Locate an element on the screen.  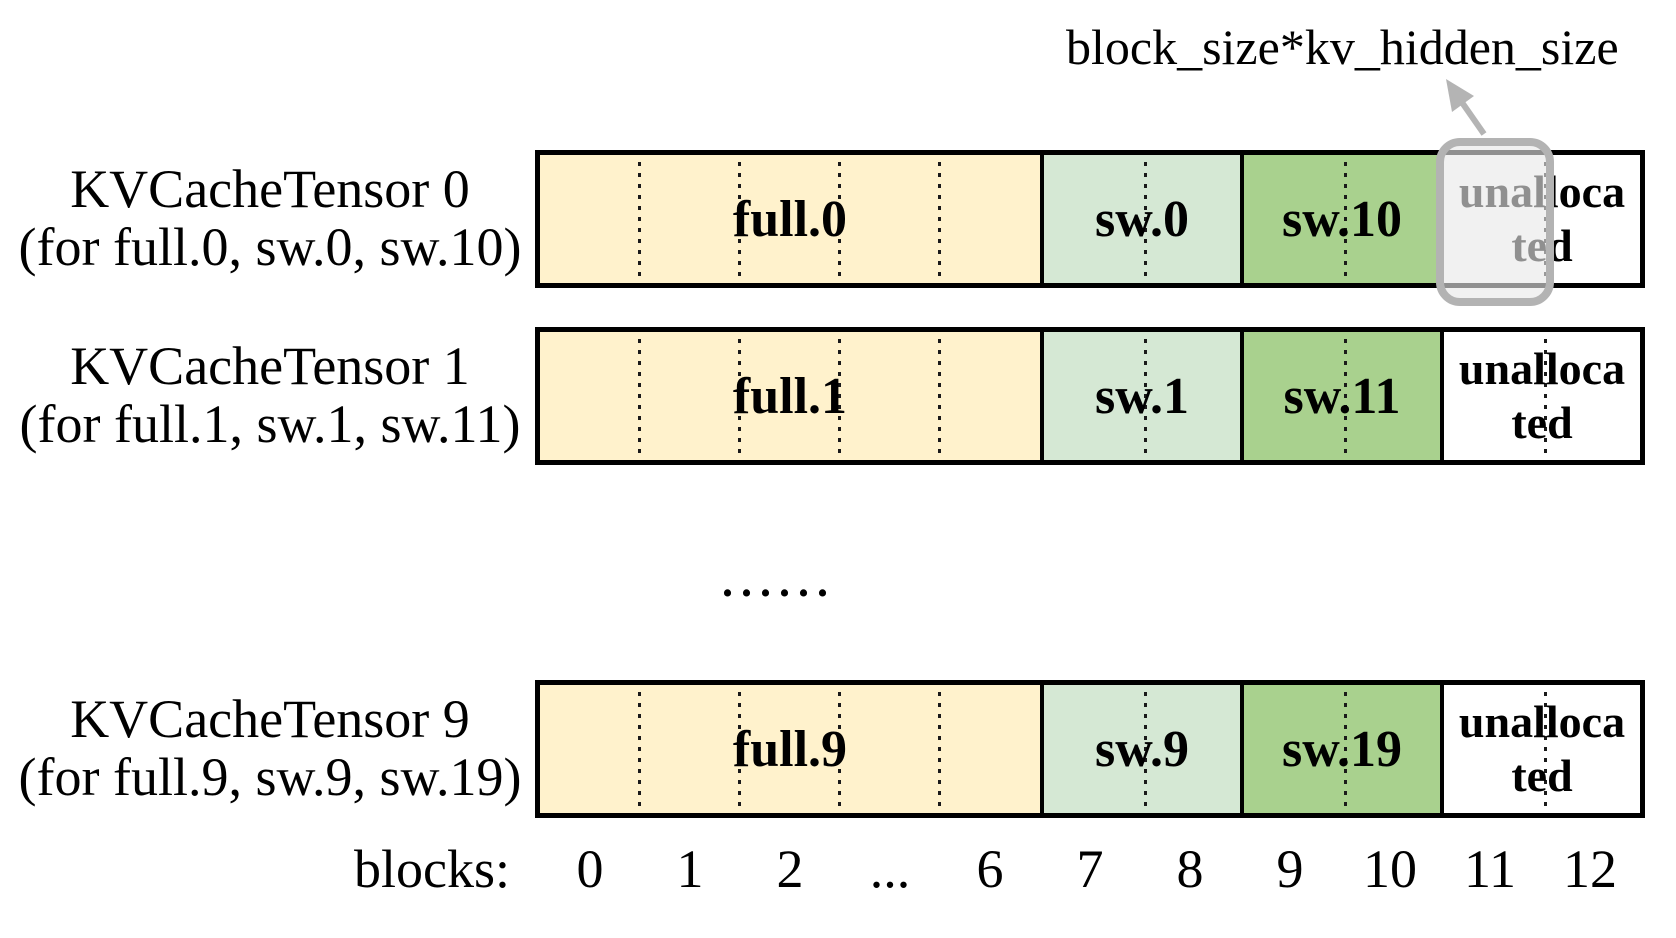
annotation-arrow-icon is located at coordinates (1466, 107).